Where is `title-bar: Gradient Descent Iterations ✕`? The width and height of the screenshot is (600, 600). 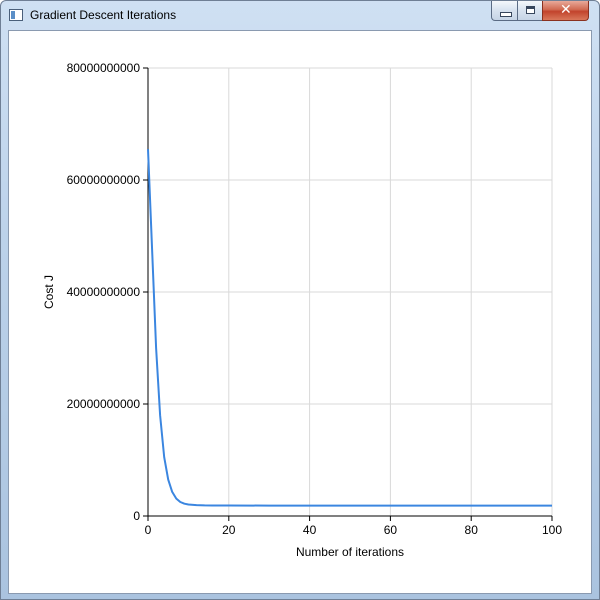
title-bar: Gradient Descent Iterations ✕ is located at coordinates (300, 16).